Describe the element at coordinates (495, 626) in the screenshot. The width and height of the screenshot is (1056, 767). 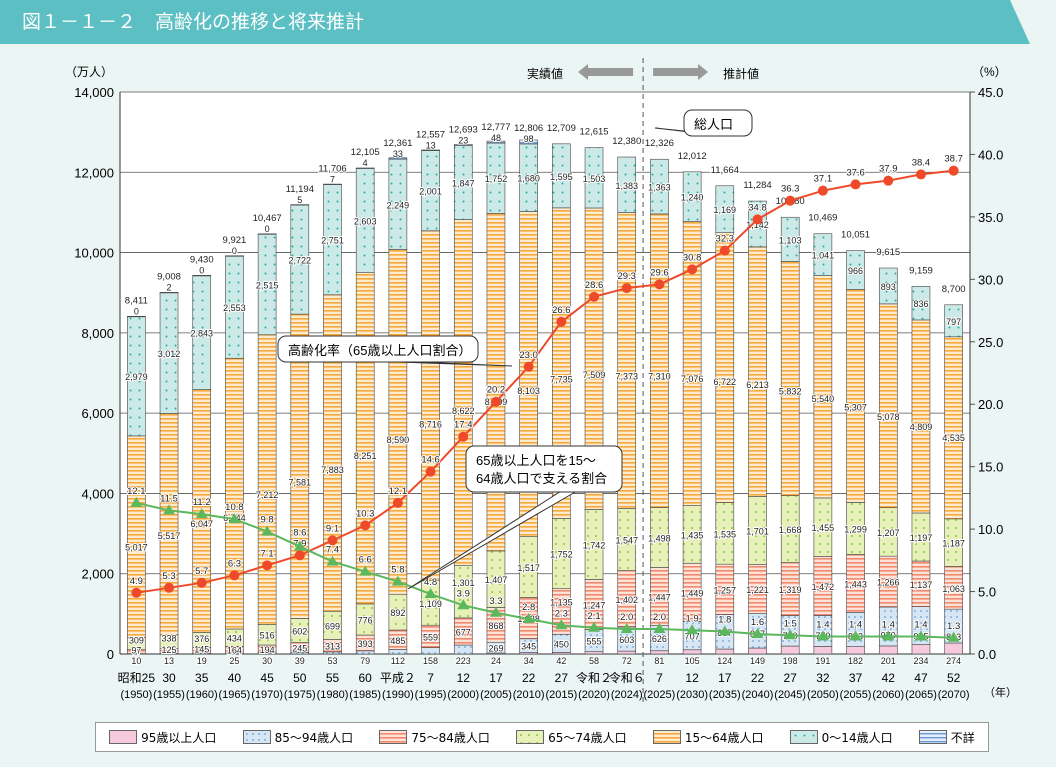
I see `segment-label: 868` at that location.